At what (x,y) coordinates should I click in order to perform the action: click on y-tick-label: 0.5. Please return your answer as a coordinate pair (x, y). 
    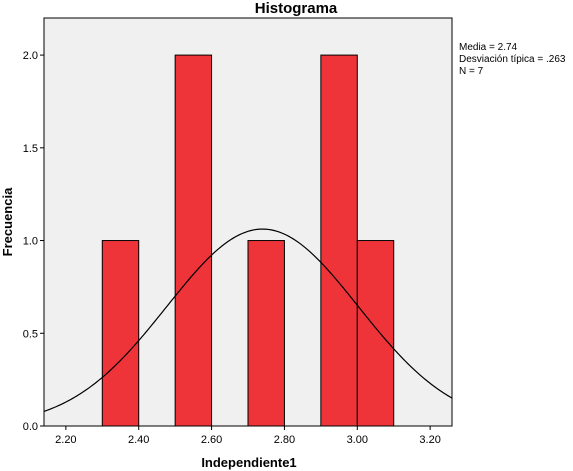
    Looking at the image, I should click on (30, 334).